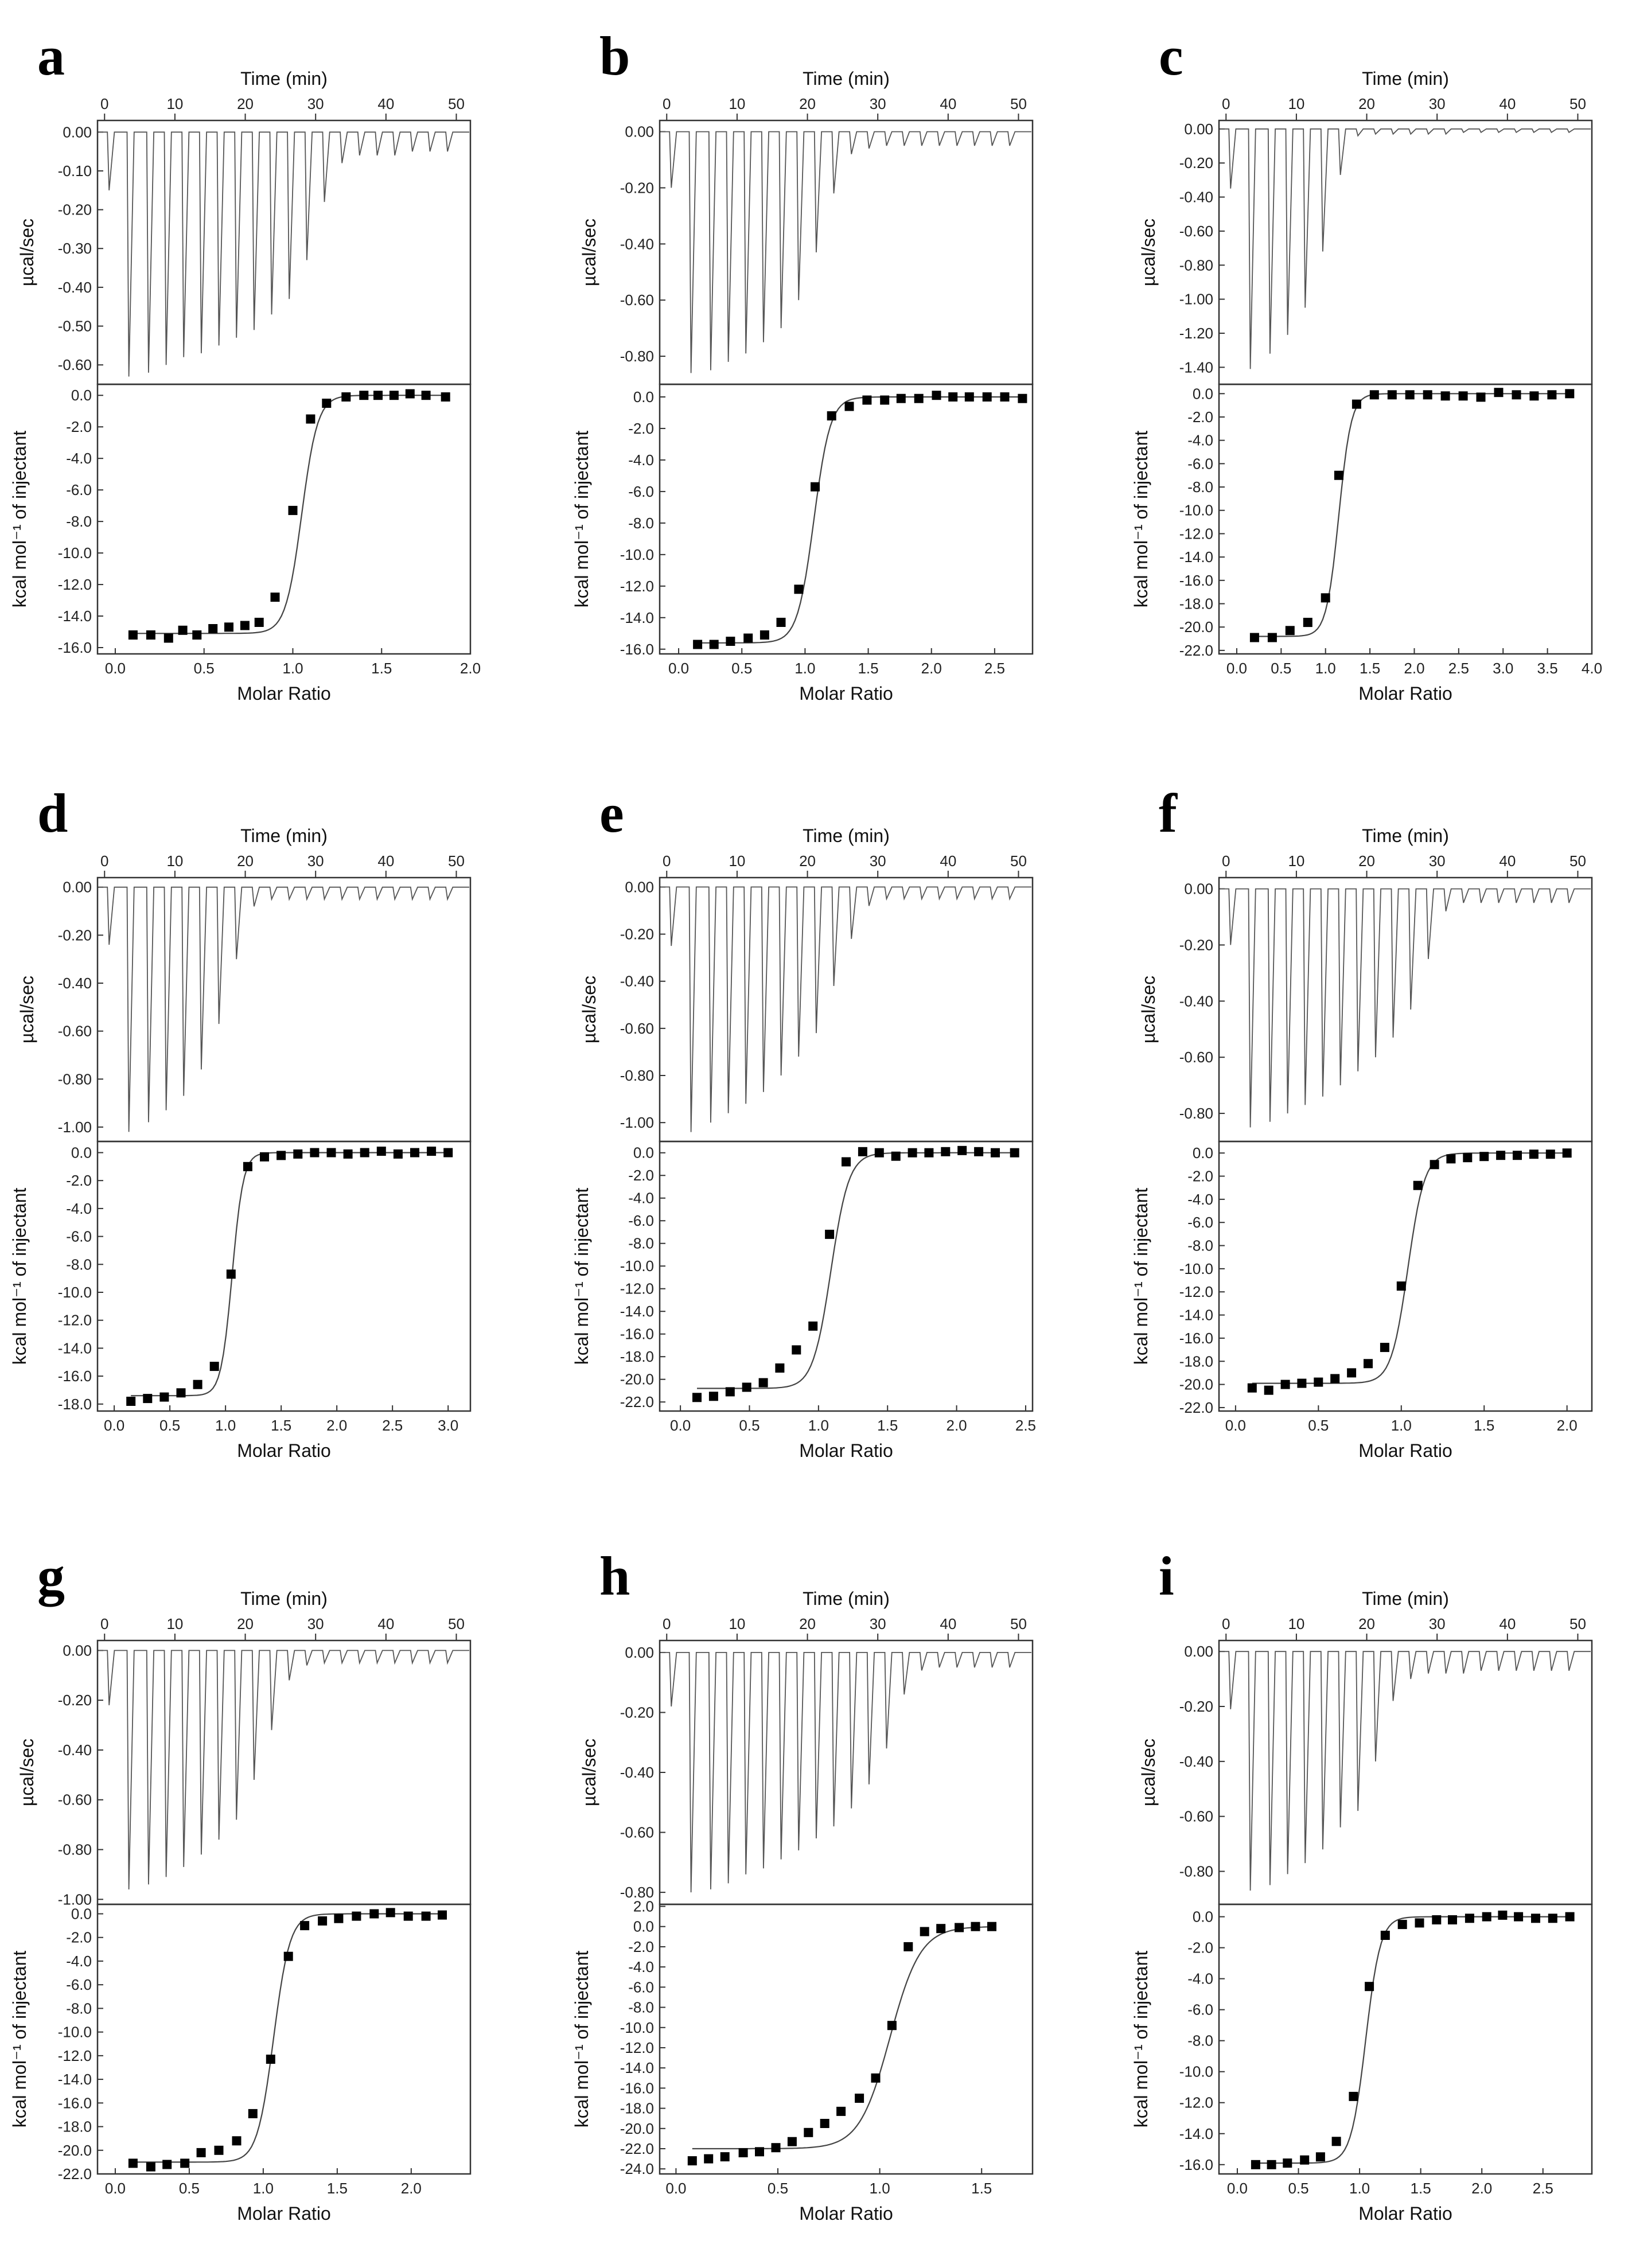 Image resolution: width=1628 pixels, height=2268 pixels. Describe the element at coordinates (1543, 2188) in the screenshot. I see `ratio-tick-label: 2.5` at that location.